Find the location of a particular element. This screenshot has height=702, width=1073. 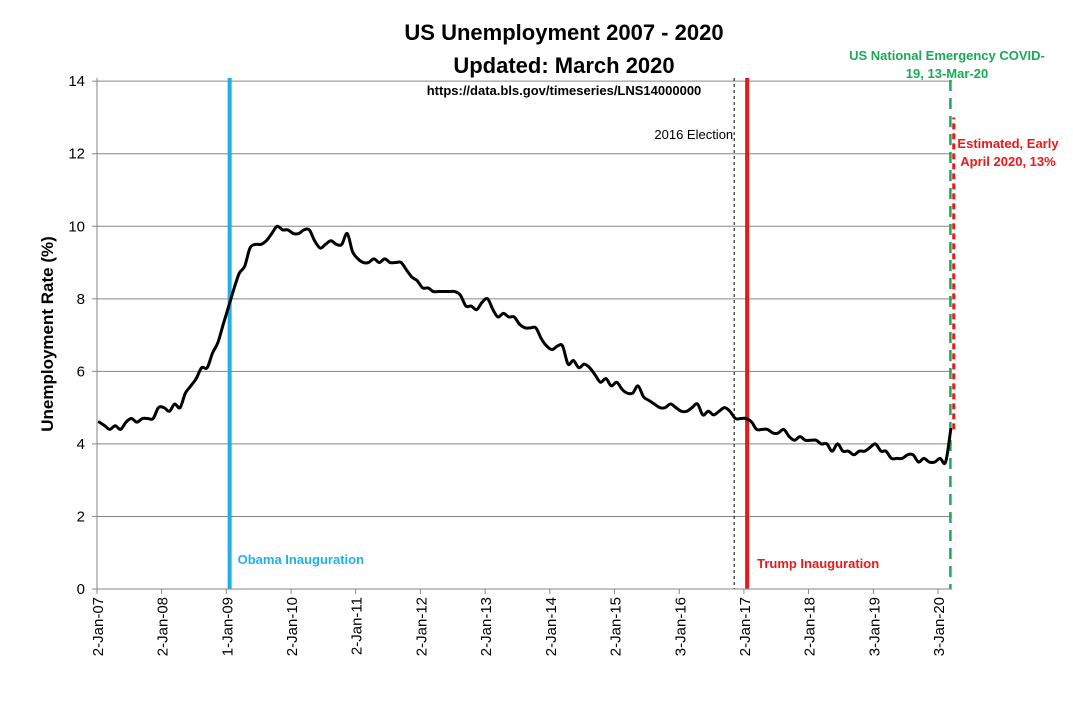

tick-label-y-6: 6 is located at coordinates (81, 371).